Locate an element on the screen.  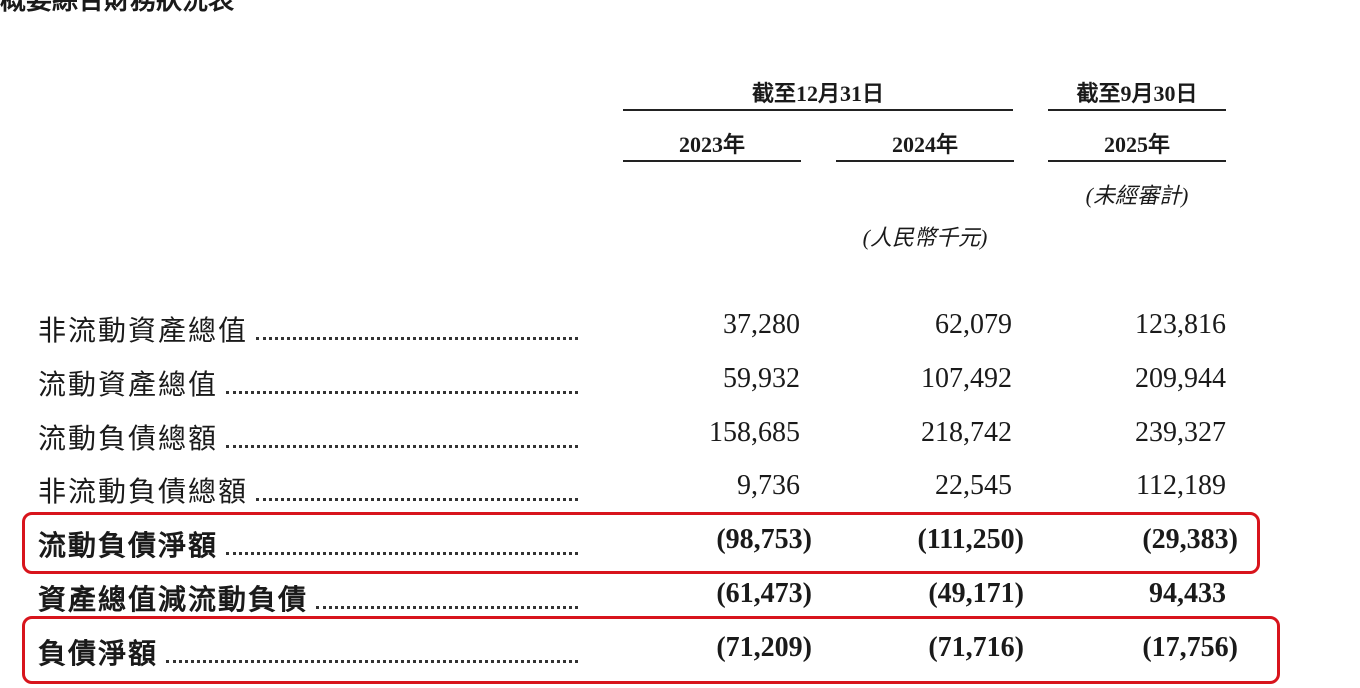
year-heading: 2023年 is located at coordinates (711, 144).